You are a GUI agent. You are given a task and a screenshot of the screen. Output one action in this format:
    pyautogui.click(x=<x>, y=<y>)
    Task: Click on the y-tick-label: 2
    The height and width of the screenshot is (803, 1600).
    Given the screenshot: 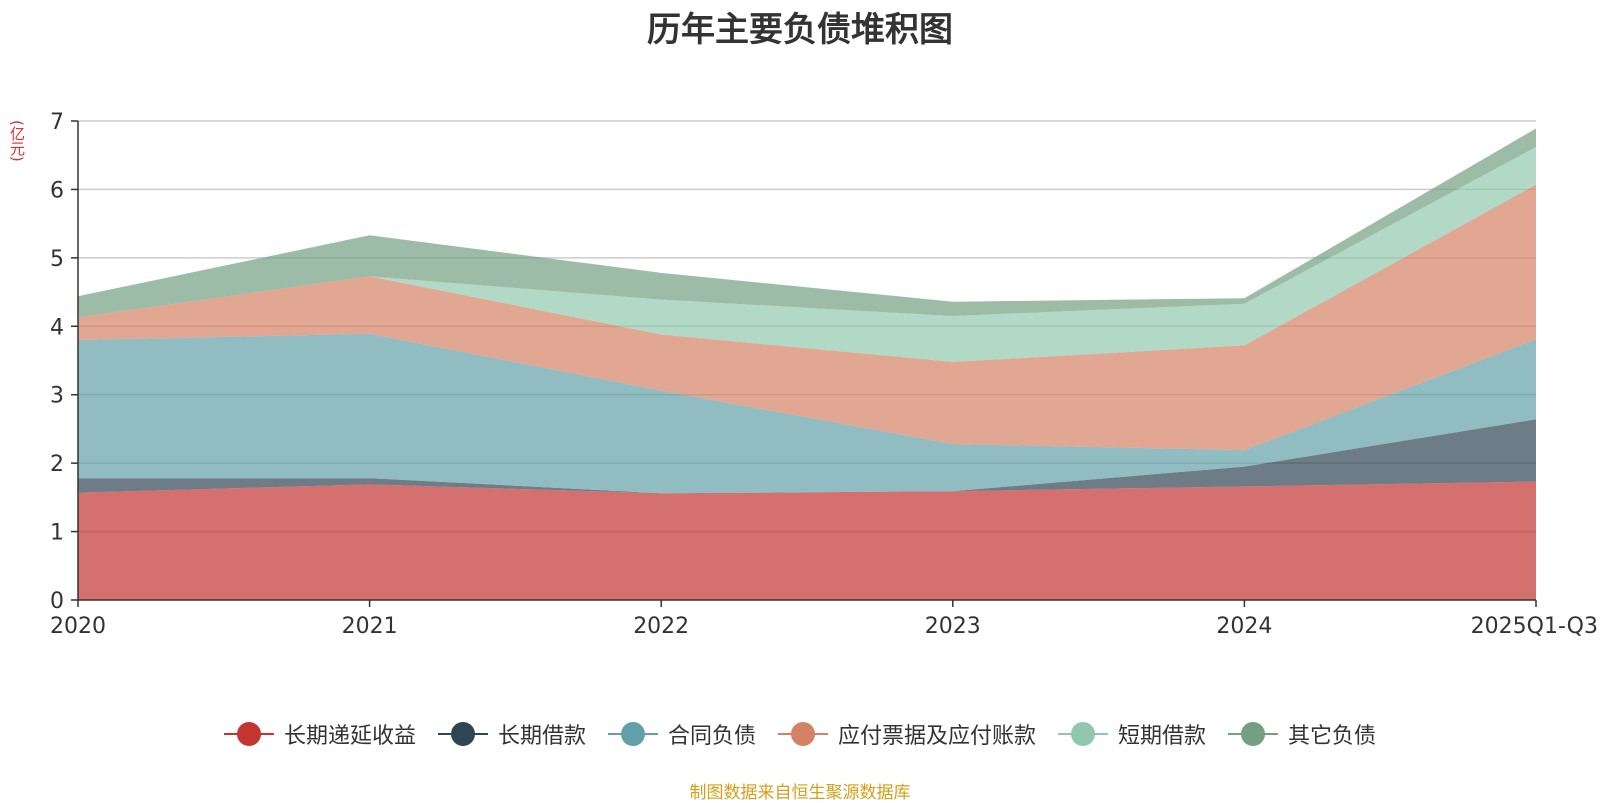 What is the action you would take?
    pyautogui.click(x=57, y=464)
    